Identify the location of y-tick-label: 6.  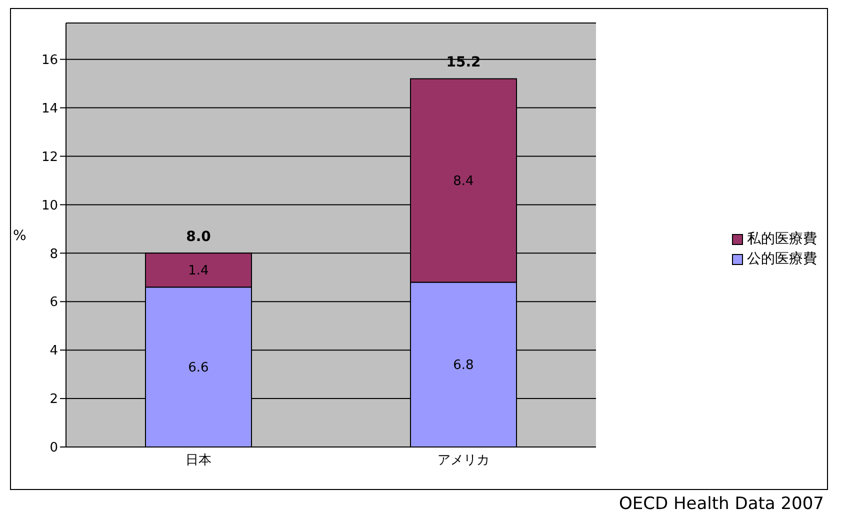
(54, 302).